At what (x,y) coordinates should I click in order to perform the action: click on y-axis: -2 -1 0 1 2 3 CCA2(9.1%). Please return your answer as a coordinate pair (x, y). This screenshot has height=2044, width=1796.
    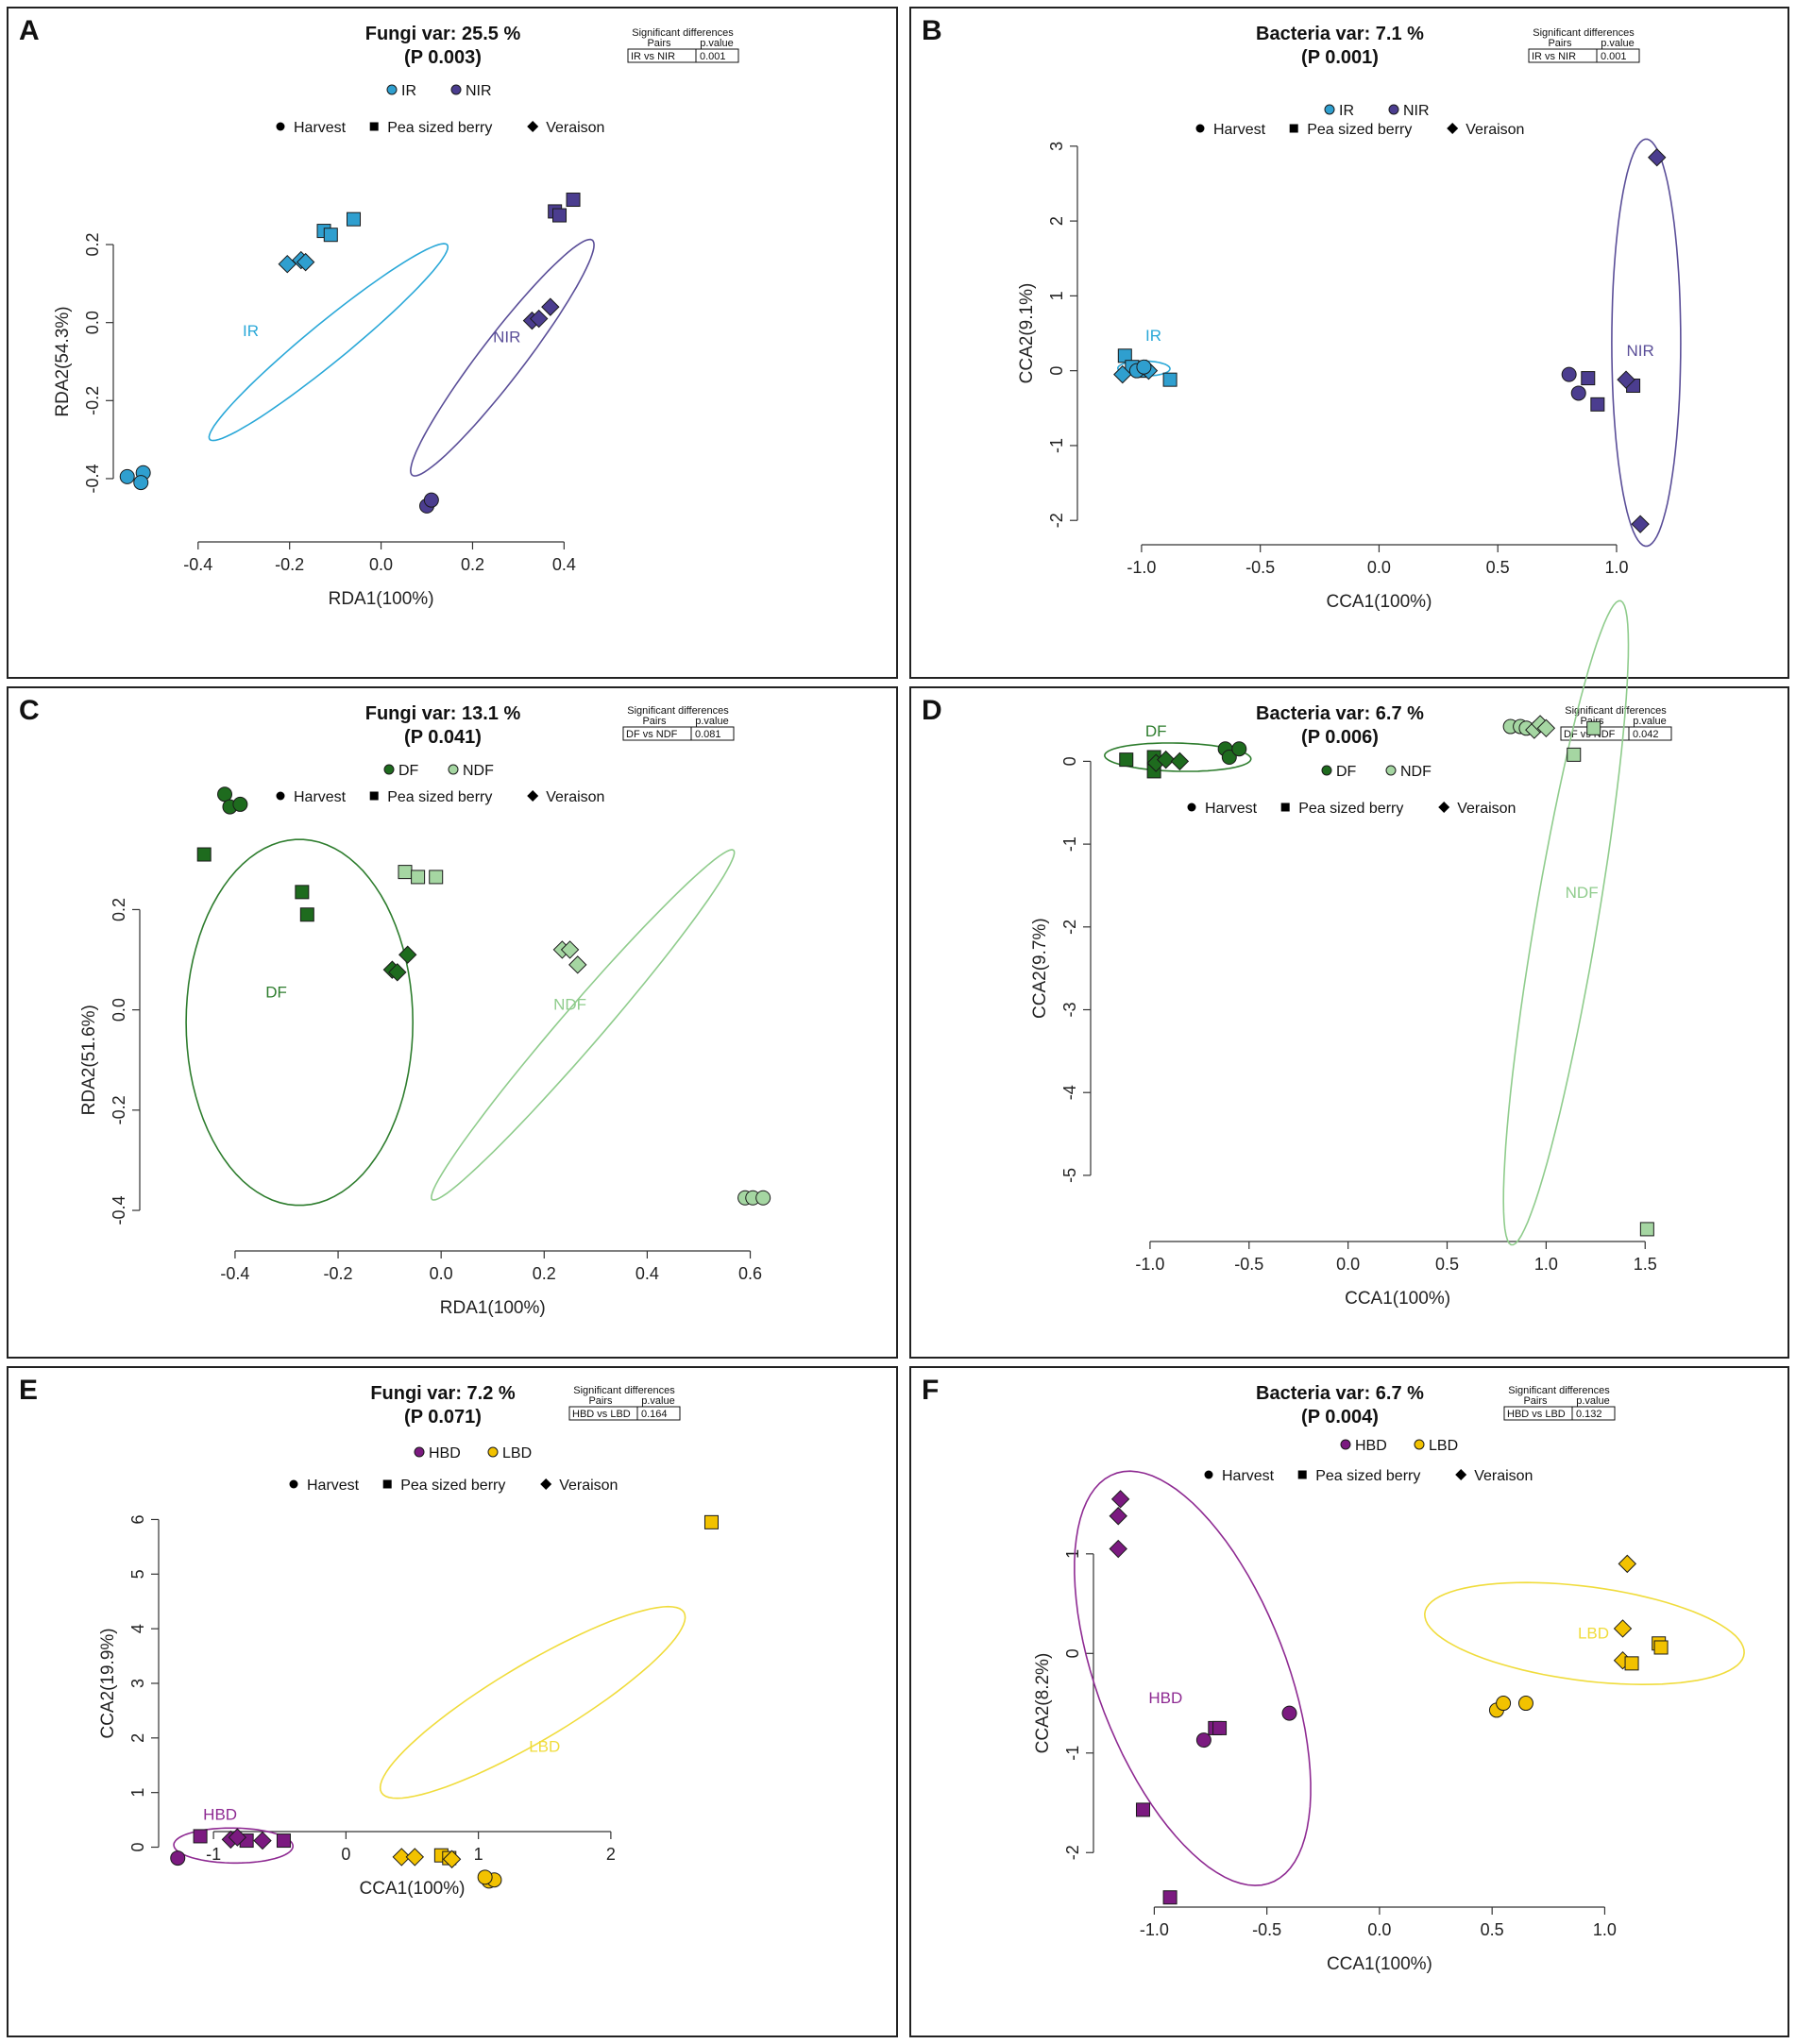
    Looking at the image, I should click on (1048, 335).